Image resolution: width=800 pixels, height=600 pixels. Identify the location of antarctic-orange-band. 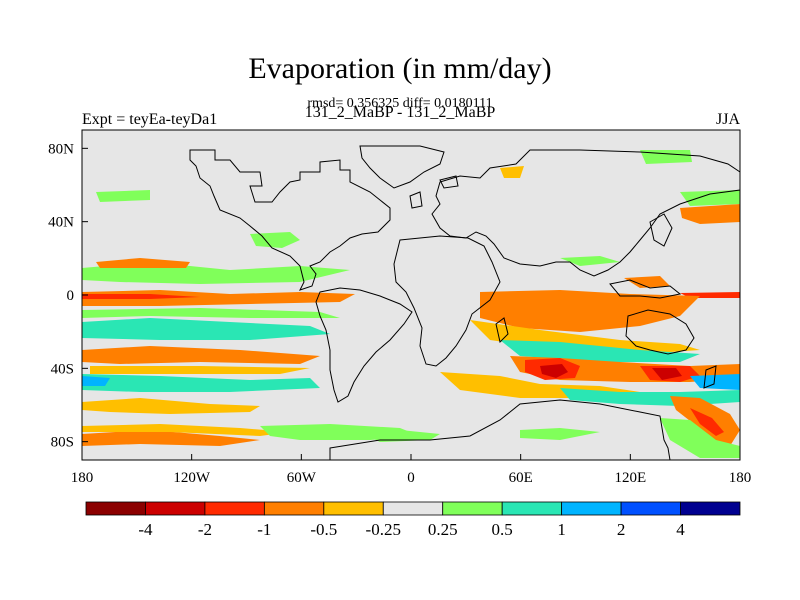
(171, 438).